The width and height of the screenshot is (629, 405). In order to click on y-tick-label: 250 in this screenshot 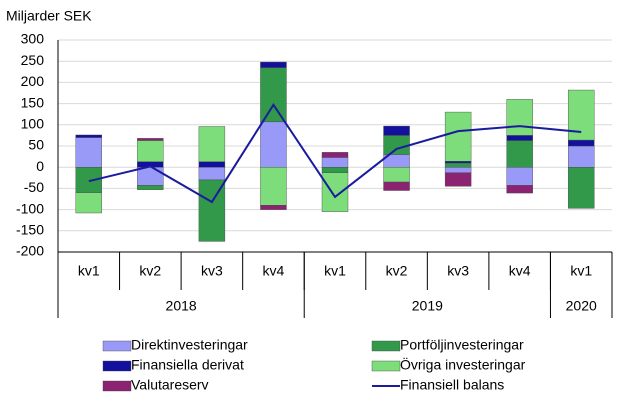, I will do `click(33, 60)`.